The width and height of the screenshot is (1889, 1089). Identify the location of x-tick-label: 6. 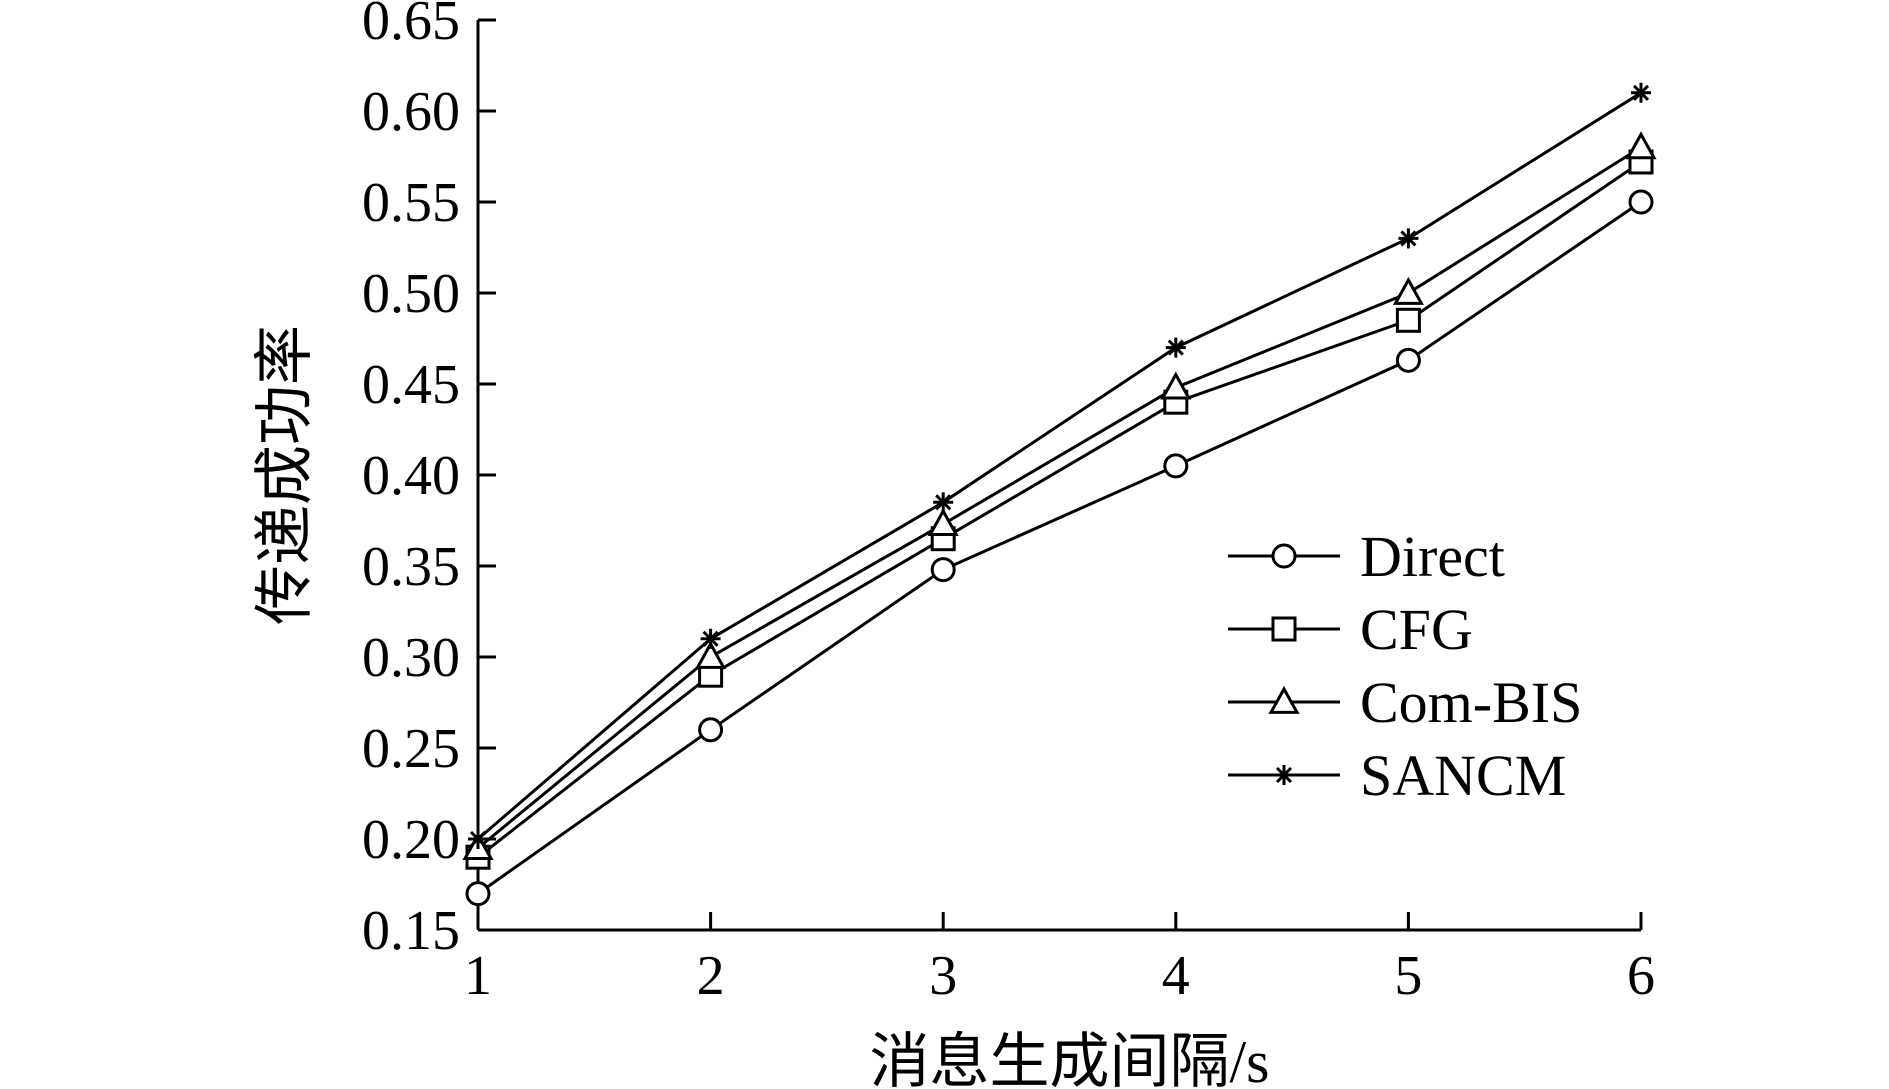
(1641, 976).